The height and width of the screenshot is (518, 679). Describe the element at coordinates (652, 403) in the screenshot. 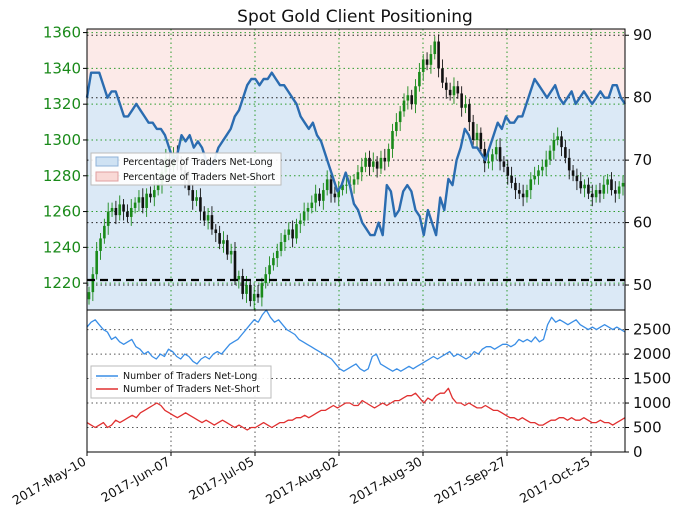

I see `bottom-tick-label-2: 1000` at that location.